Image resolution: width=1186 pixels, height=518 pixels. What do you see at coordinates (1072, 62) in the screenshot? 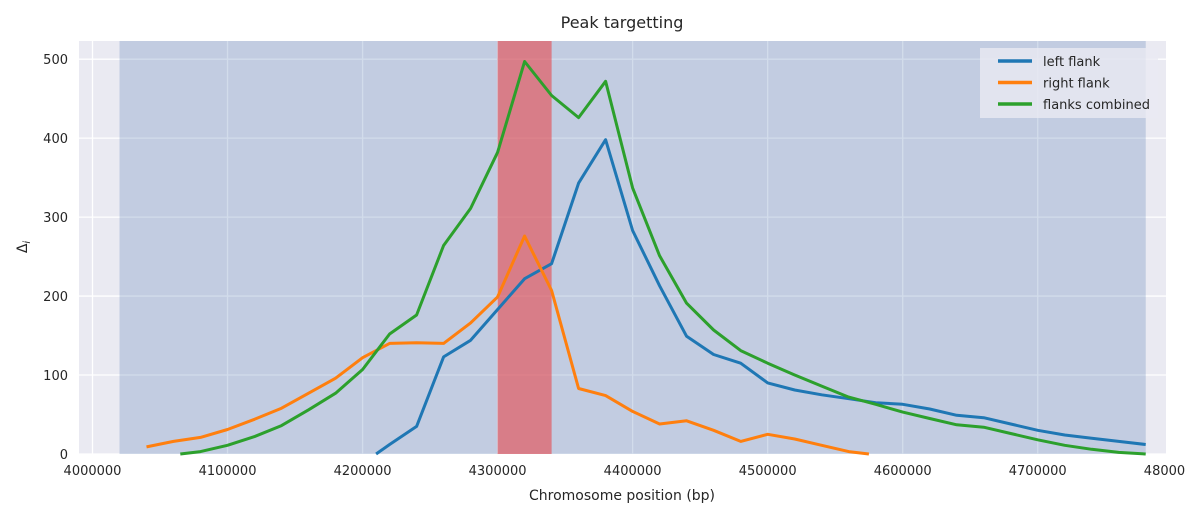
I see `legend-label-left-flank: left flank` at bounding box center [1072, 62].